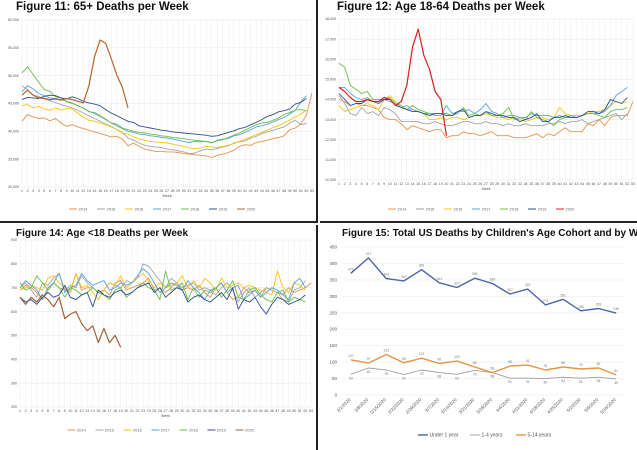 The image size is (637, 450). What do you see at coordinates (162, 284) in the screenshot?
I see `series-line-2017` at bounding box center [162, 284].